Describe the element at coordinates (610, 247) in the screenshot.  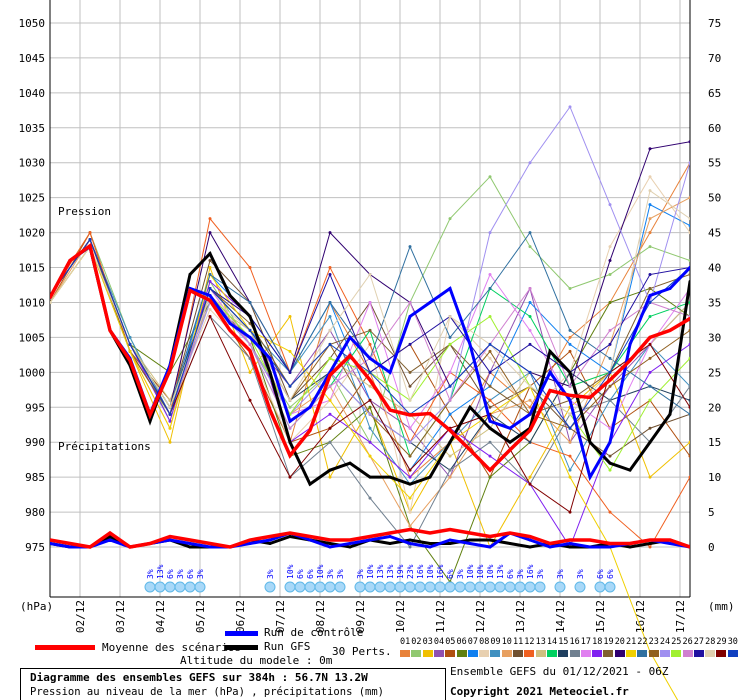
I see `perturbation-08-pressure-line-point` at that location.